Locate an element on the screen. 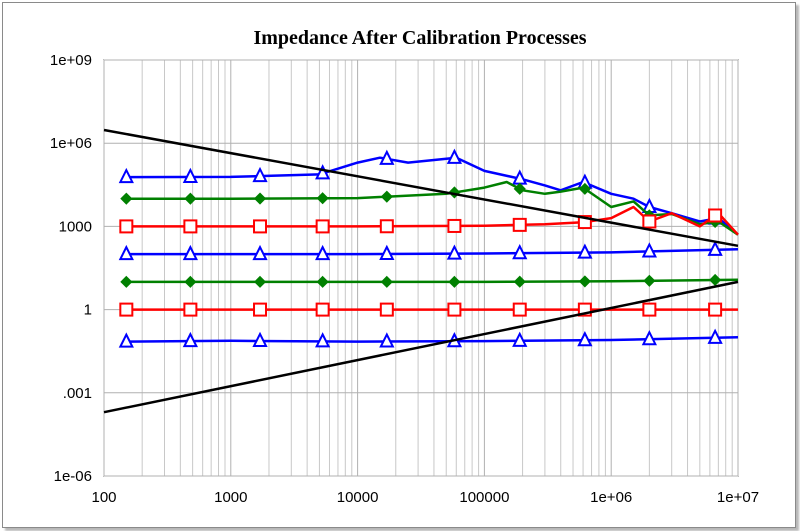 The height and width of the screenshot is (531, 800). y-tick-label: 1e+06 is located at coordinates (71, 143).